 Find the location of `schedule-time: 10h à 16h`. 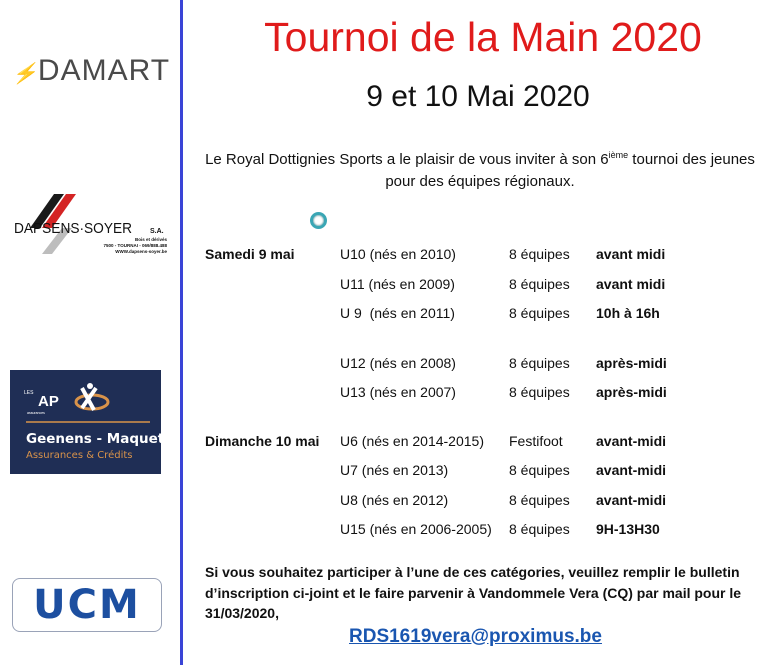

schedule-time: 10h à 16h is located at coordinates (628, 313).